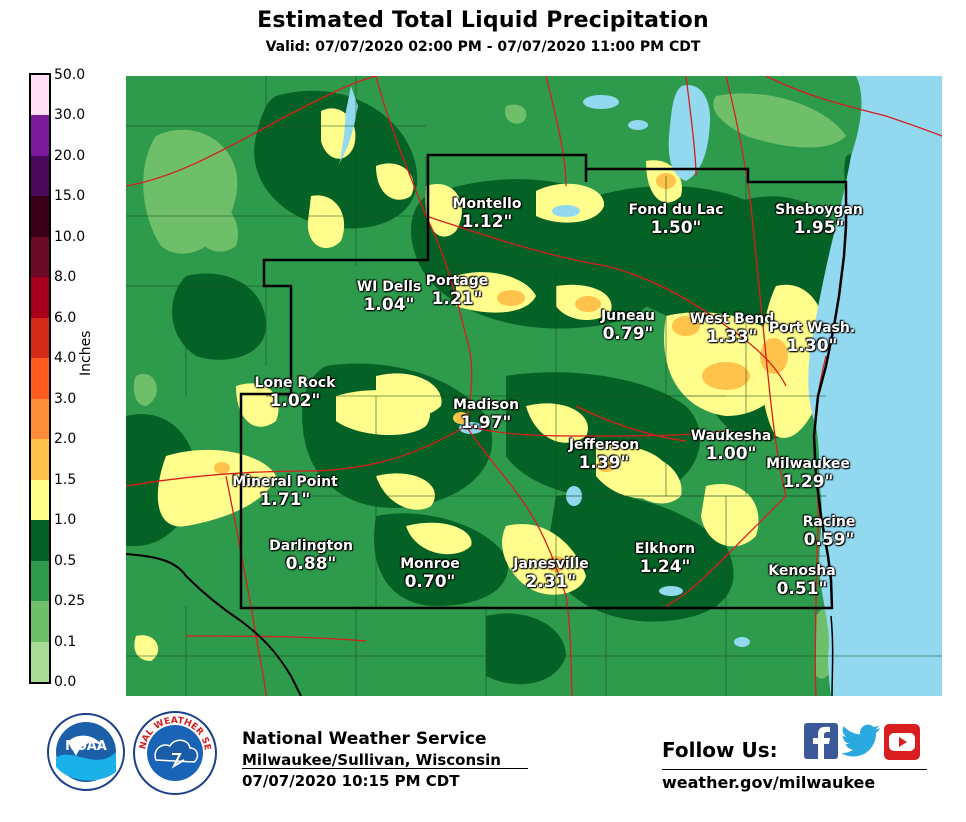 The height and width of the screenshot is (822, 966). What do you see at coordinates (628, 334) in the screenshot?
I see `city-precip-value: 0.79"` at bounding box center [628, 334].